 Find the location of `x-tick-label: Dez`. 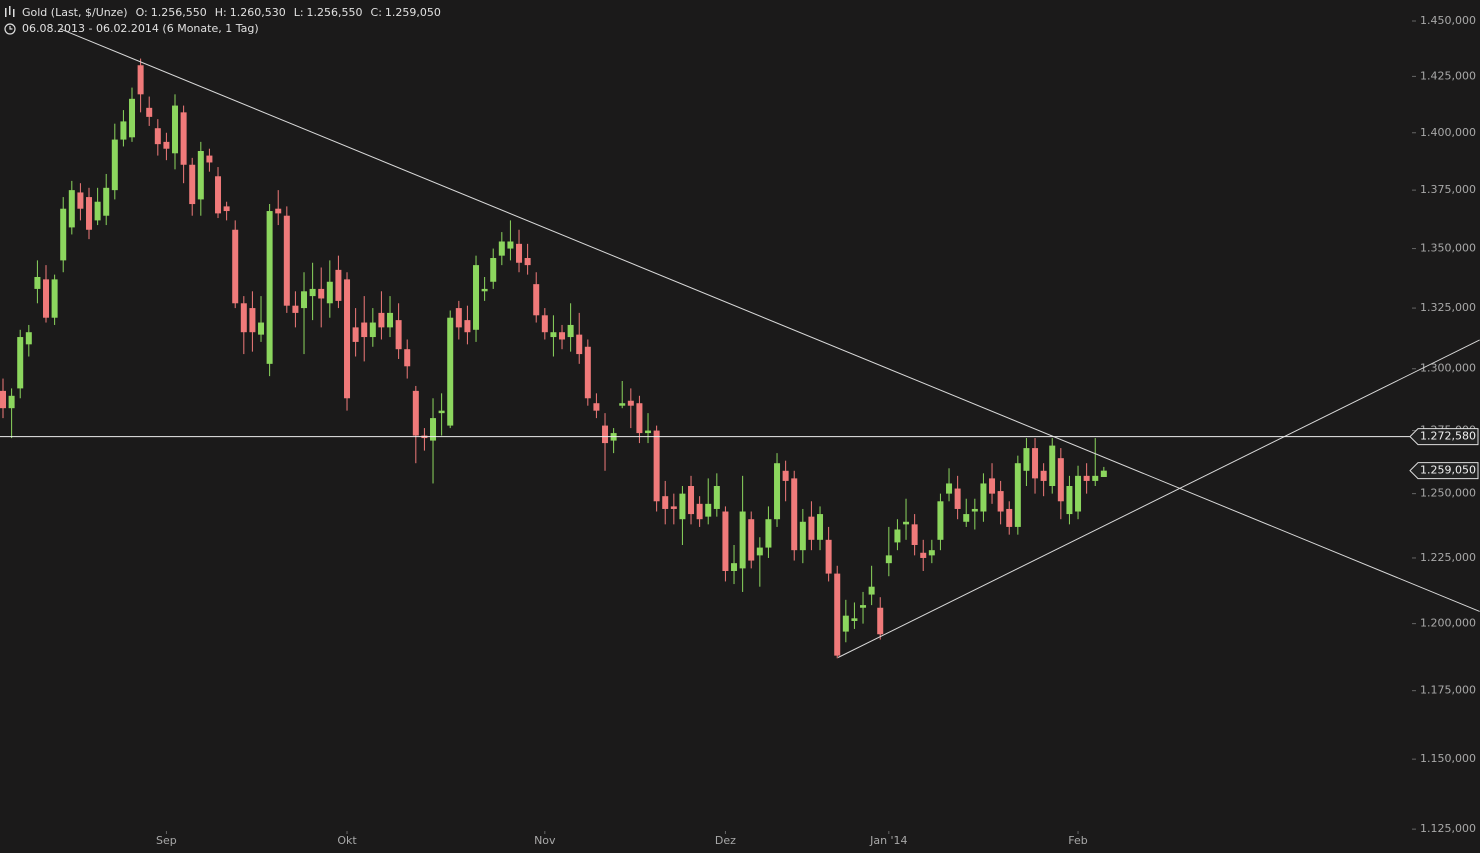

x-tick-label: Dez is located at coordinates (725, 840).